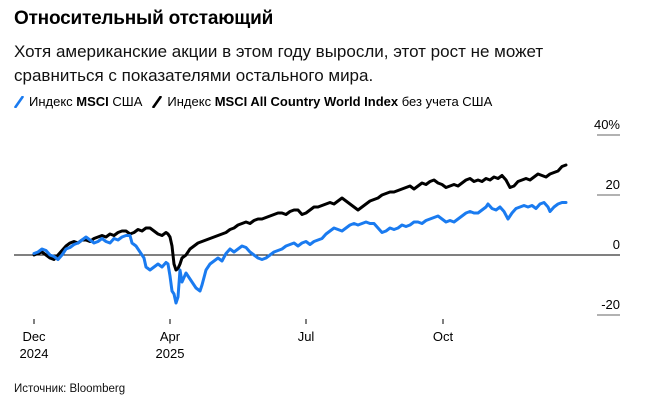 The image size is (663, 414). What do you see at coordinates (445, 101) in the screenshot?
I see `legend-label-suffix: без учета США` at bounding box center [445, 101].